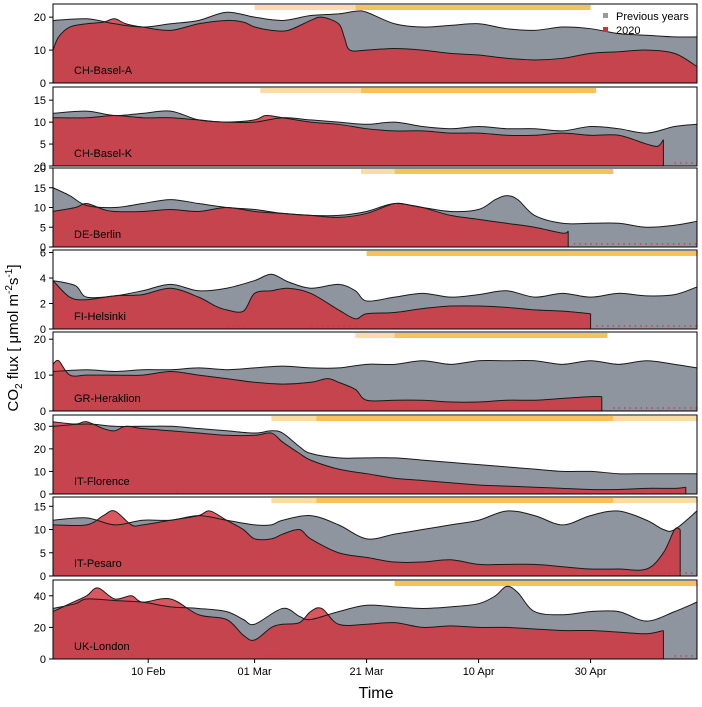 Image resolution: width=702 pixels, height=707 pixels. What do you see at coordinates (9, 272) in the screenshot?
I see `y-axis-title-sup2: -1` at bounding box center [9, 272].